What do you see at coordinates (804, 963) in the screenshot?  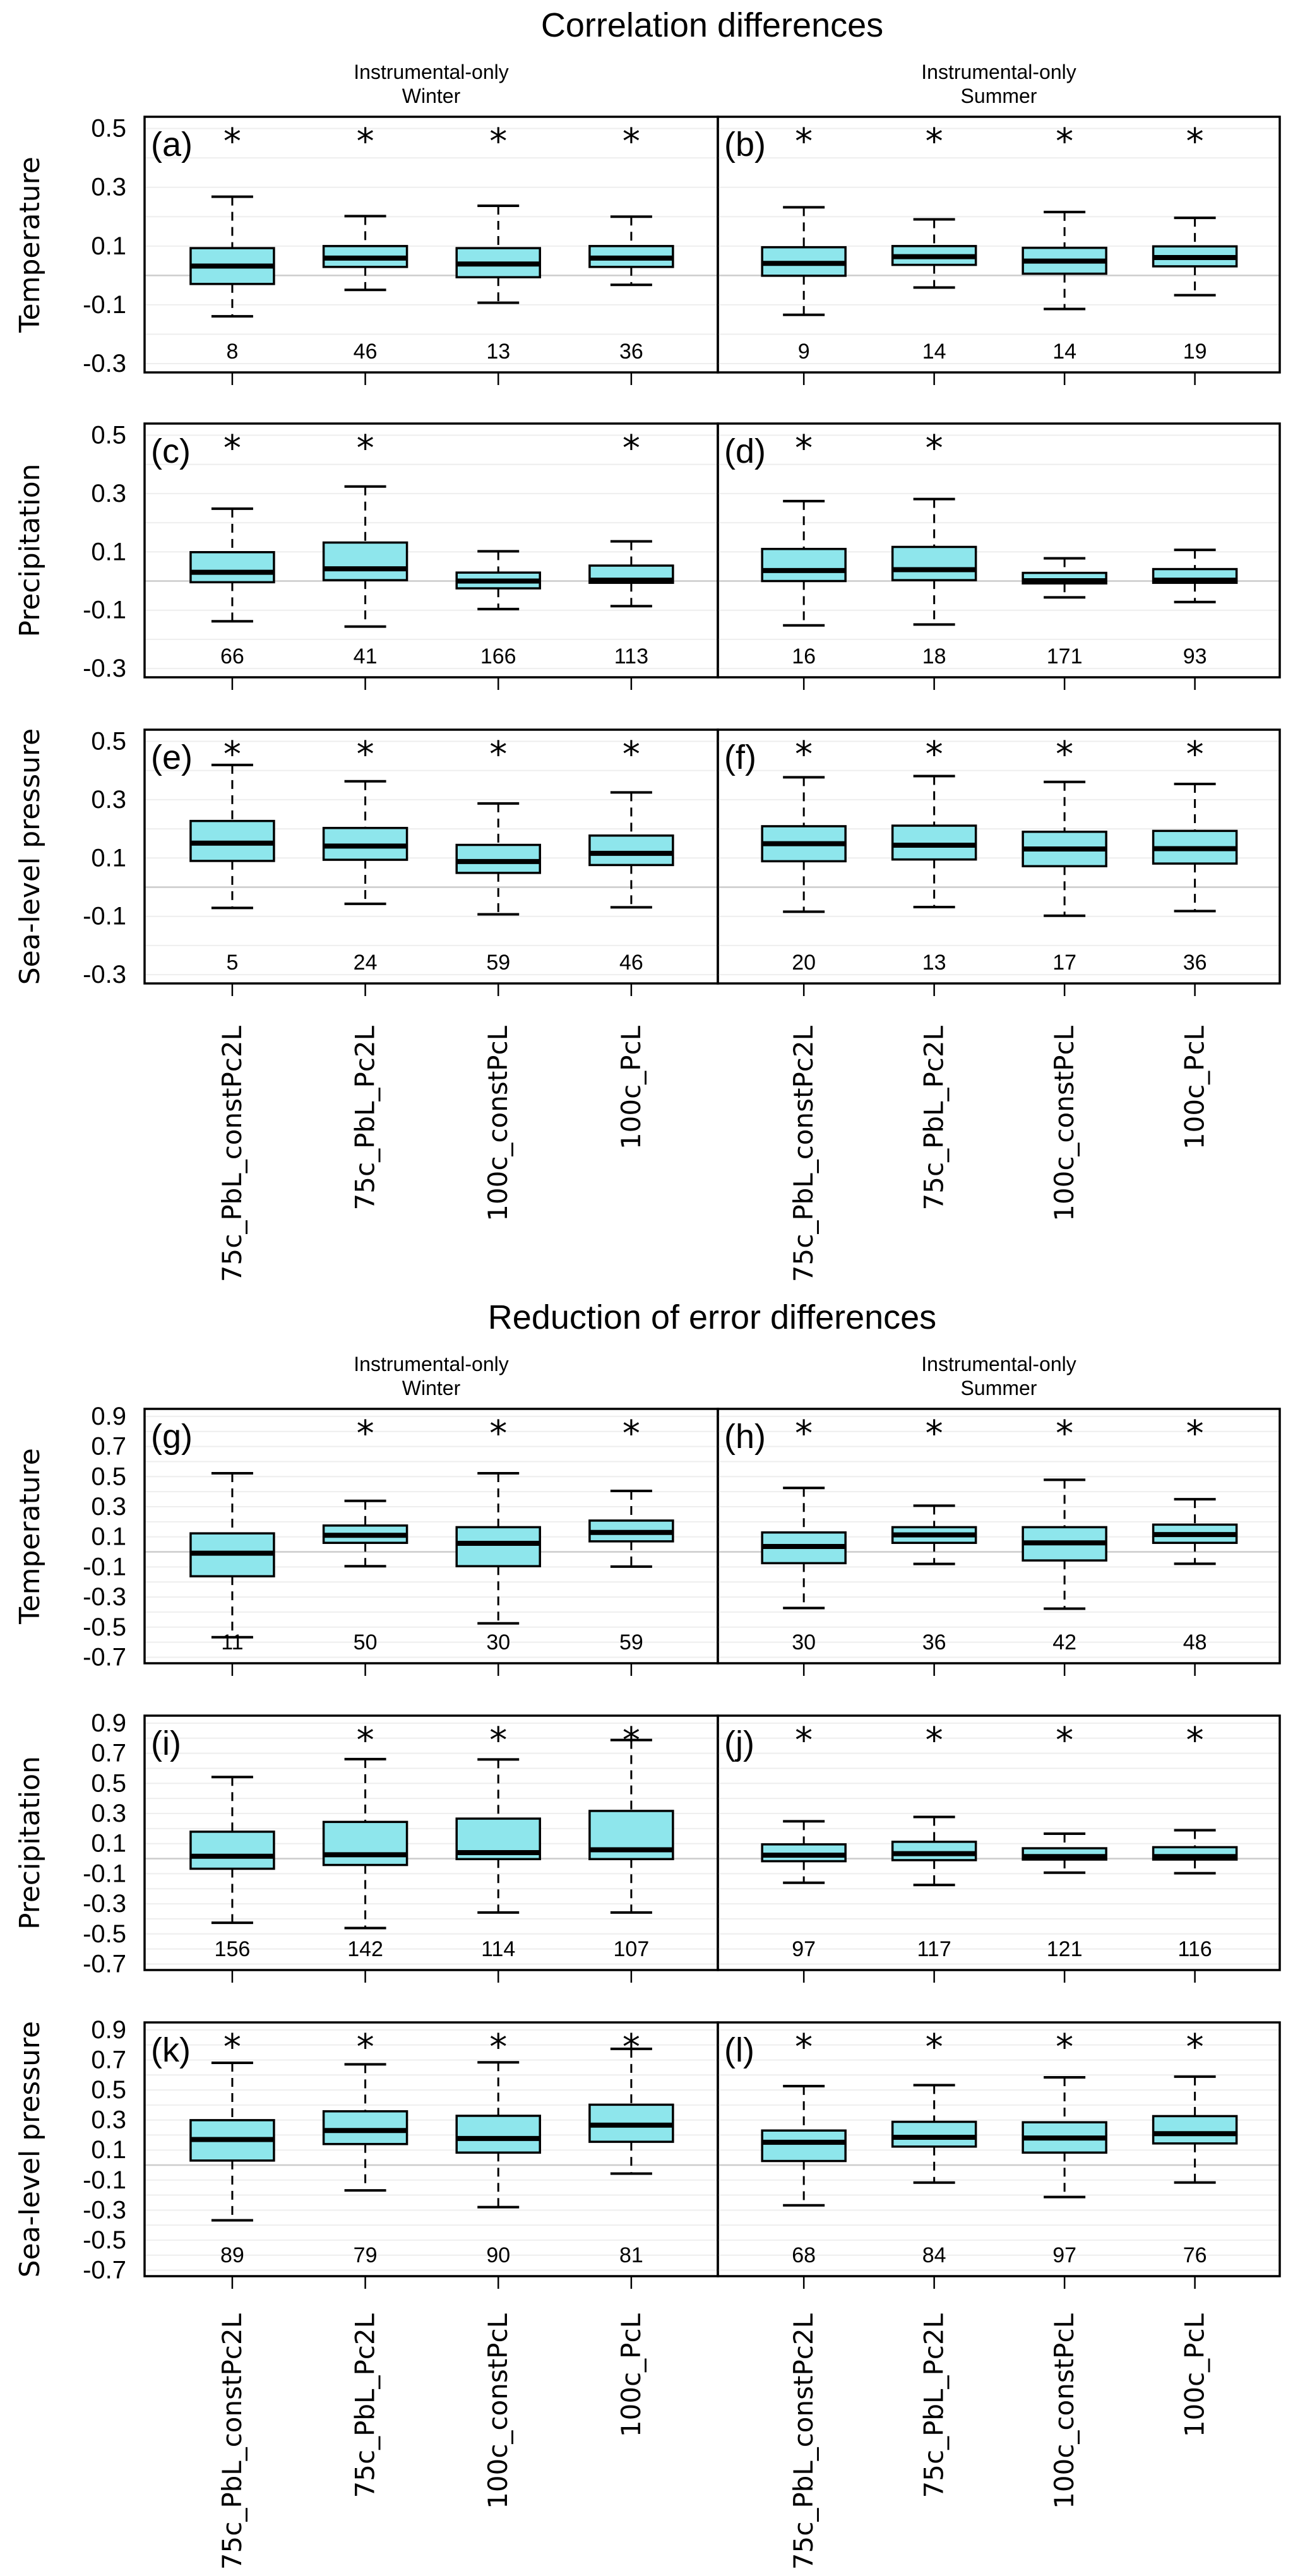 I see `count-label: 20` at bounding box center [804, 963].